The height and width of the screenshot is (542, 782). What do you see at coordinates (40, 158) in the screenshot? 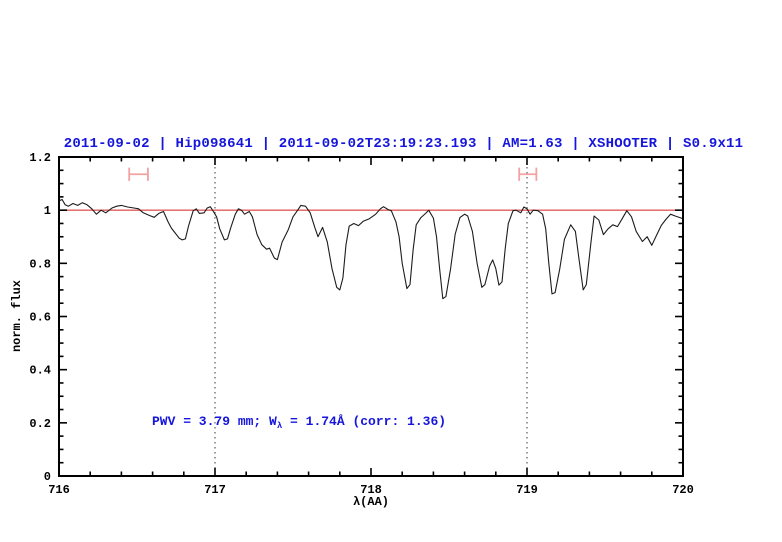
I see `y-tick-label: 1.2` at bounding box center [40, 158].